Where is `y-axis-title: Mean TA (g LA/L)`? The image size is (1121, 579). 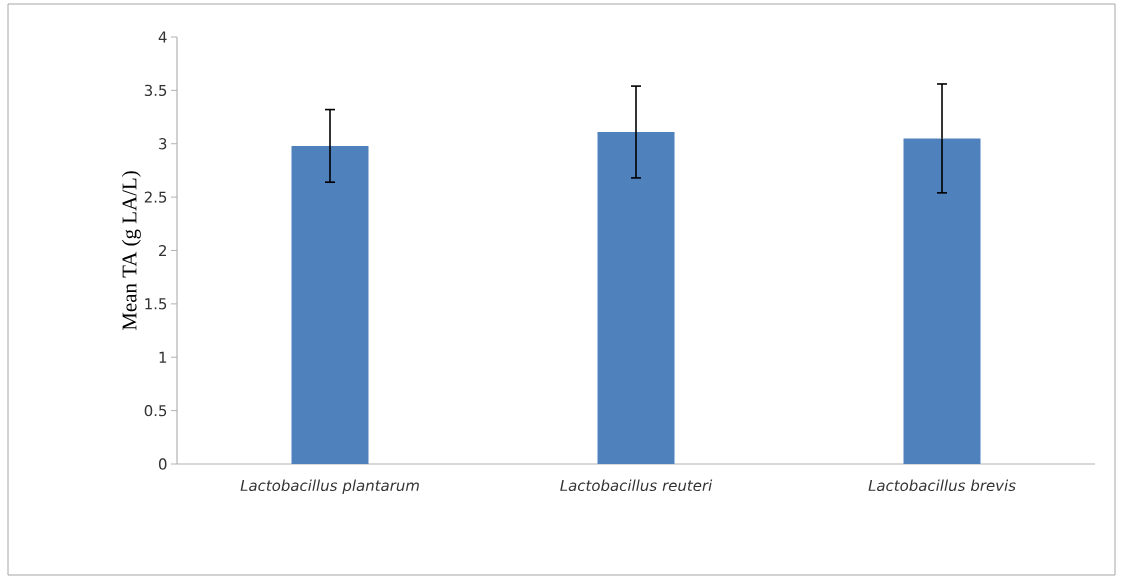
y-axis-title: Mean TA (g LA/L) is located at coordinates (131, 251).